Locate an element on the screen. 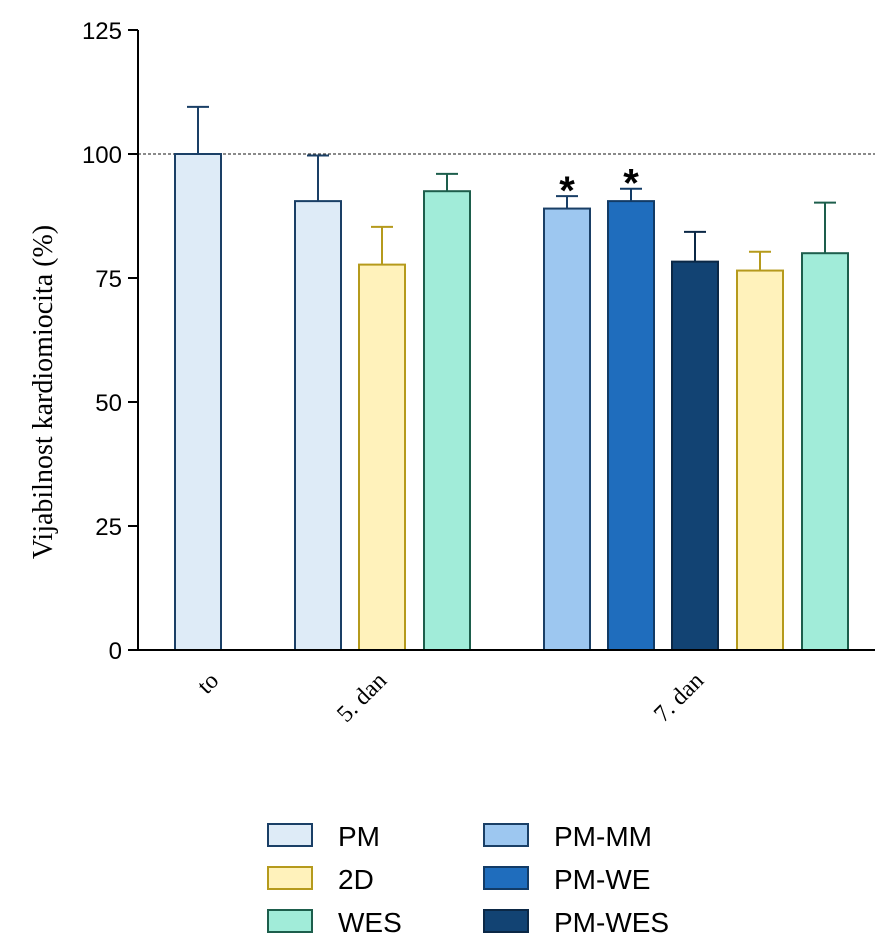 The width and height of the screenshot is (875, 943). legend-label: PM is located at coordinates (359, 836).